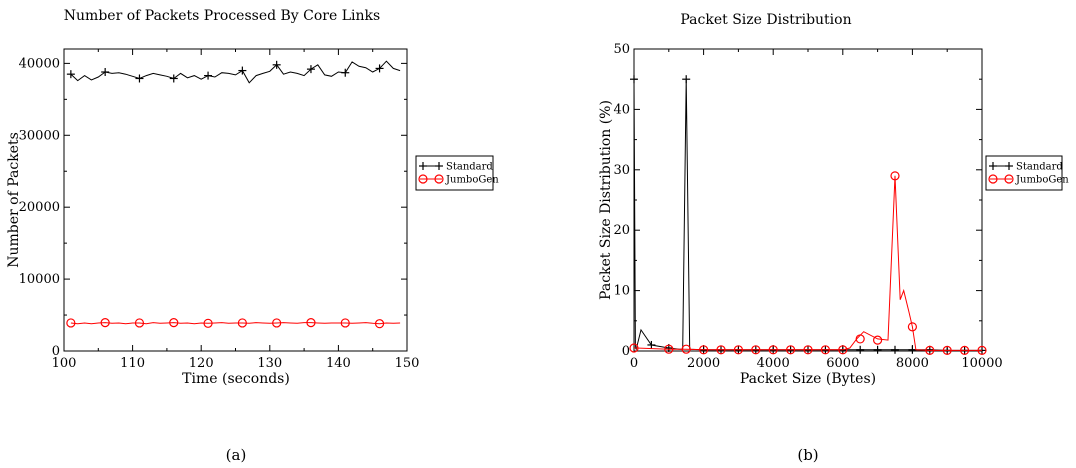  What do you see at coordinates (469, 167) in the screenshot?
I see `chart-a-legend-label-standard: Standard` at bounding box center [469, 167].